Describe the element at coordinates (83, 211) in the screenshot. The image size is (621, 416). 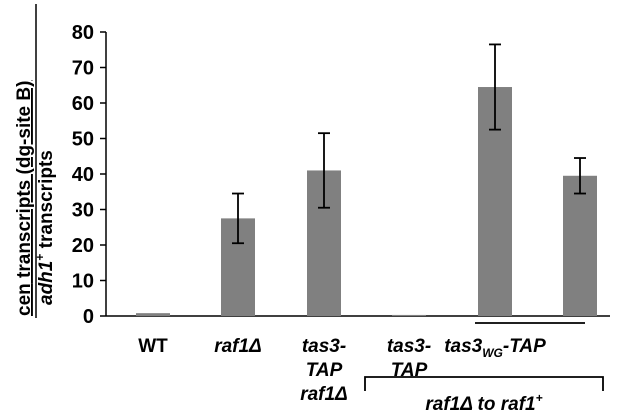
I see `y-tick-label: 30` at that location.